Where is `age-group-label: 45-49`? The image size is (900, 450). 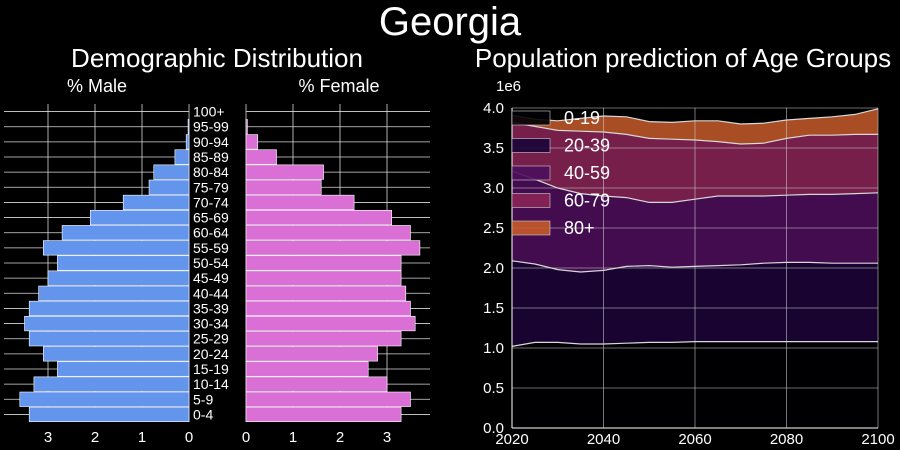 age-group-label: 45-49 is located at coordinates (211, 278).